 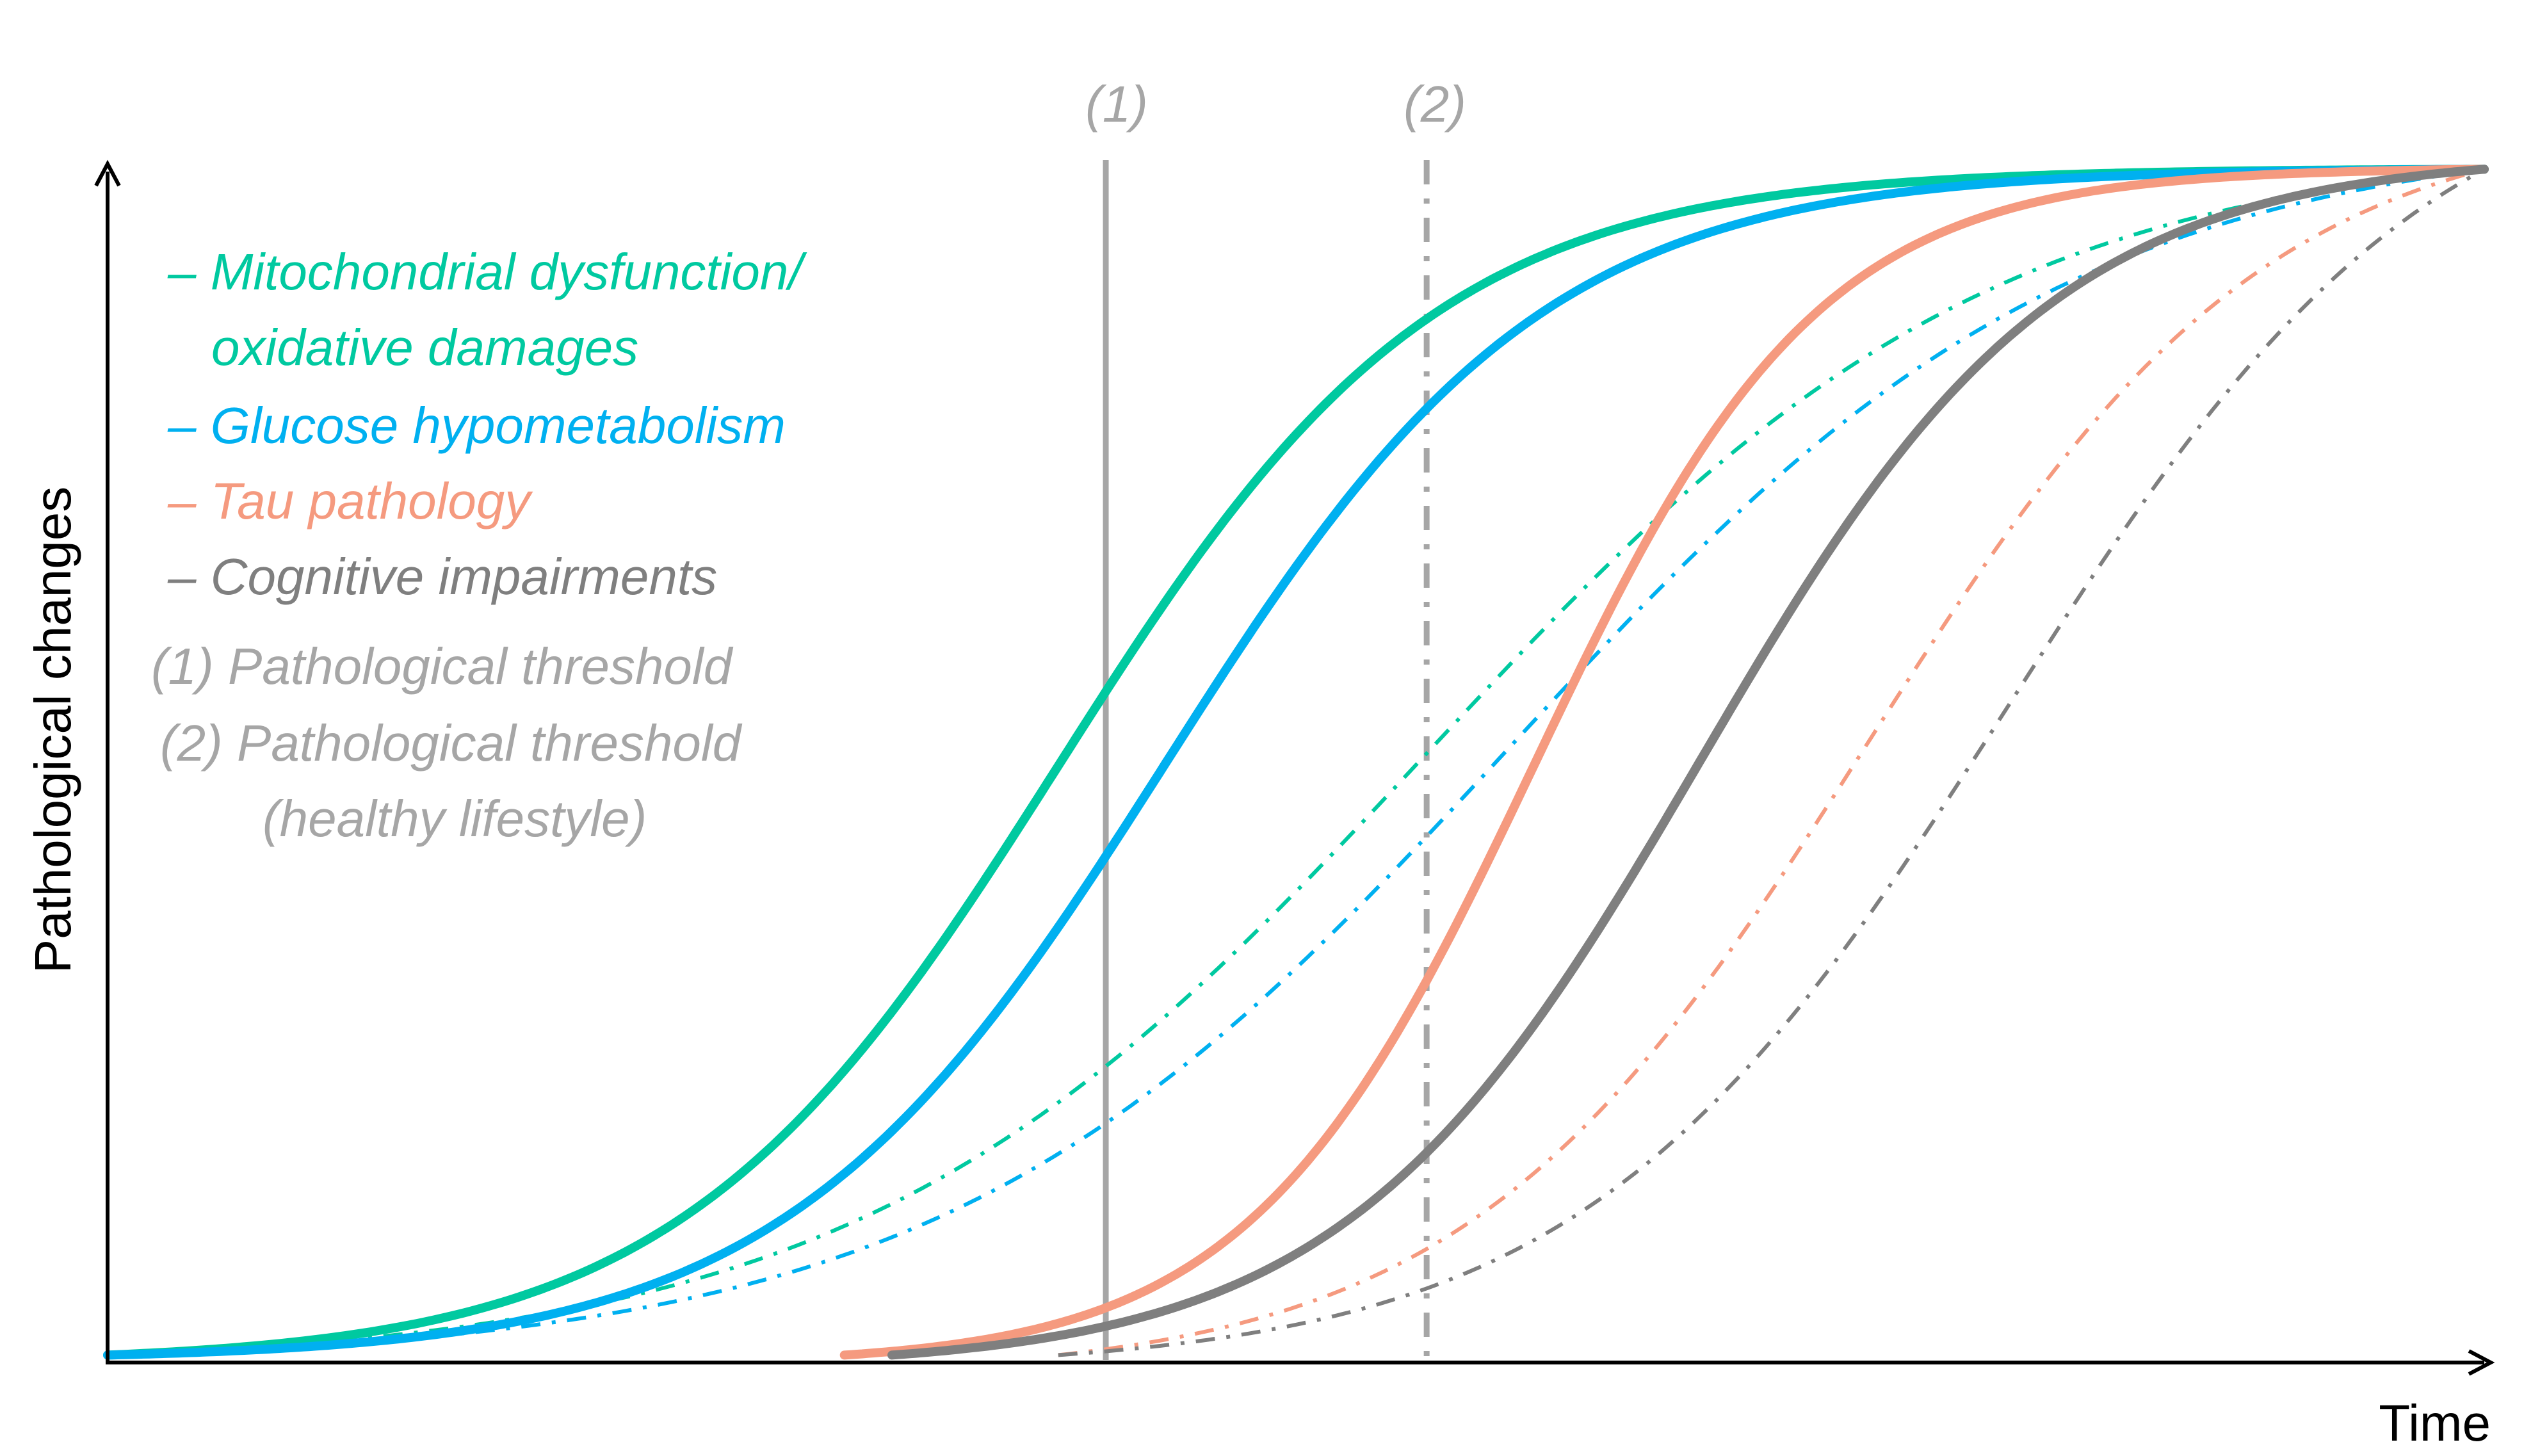 I want to click on legend-item-threshold-2-line2: (healthy lifestyle), so click(x=455, y=818).